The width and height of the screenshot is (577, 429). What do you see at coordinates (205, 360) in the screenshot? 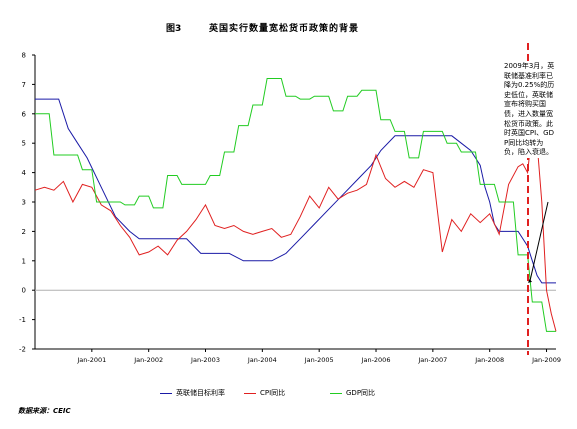
I see `x-tick-label: Jan-2003` at bounding box center [205, 360].